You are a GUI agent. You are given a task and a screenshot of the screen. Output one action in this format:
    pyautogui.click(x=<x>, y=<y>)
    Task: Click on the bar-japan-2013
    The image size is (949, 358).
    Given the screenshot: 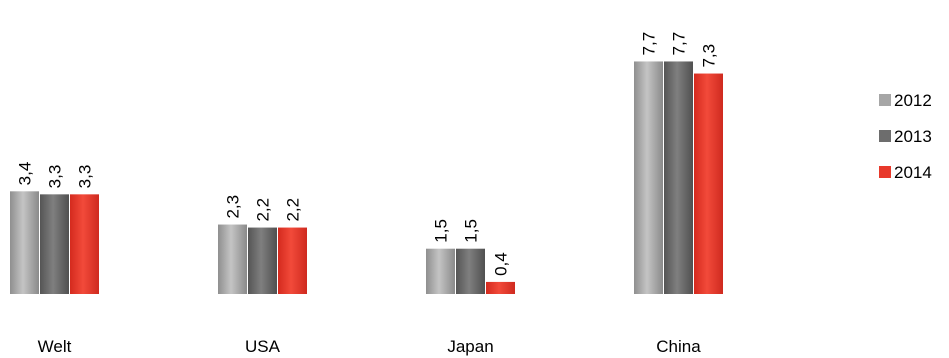 What is the action you would take?
    pyautogui.click(x=470, y=271)
    